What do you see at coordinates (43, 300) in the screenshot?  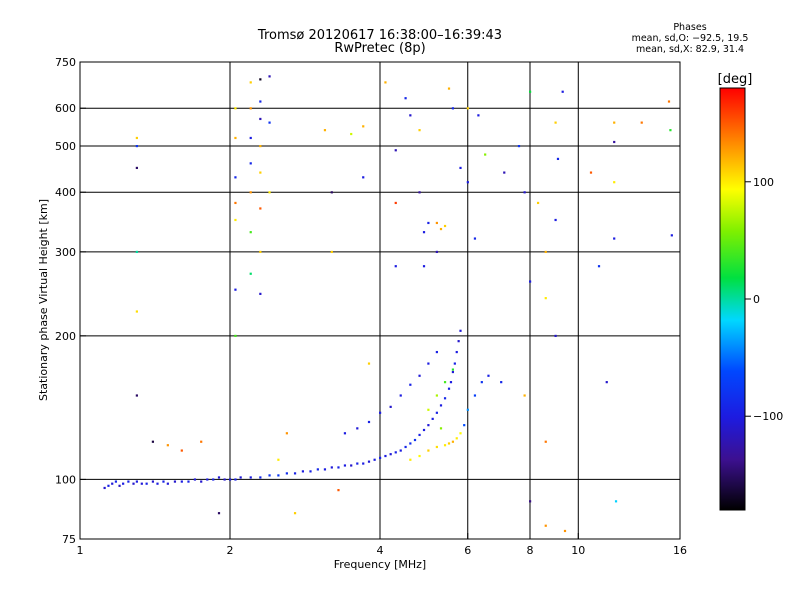 I see `y-axis-label: Stationary phase Virtual Height [km]` at bounding box center [43, 300].